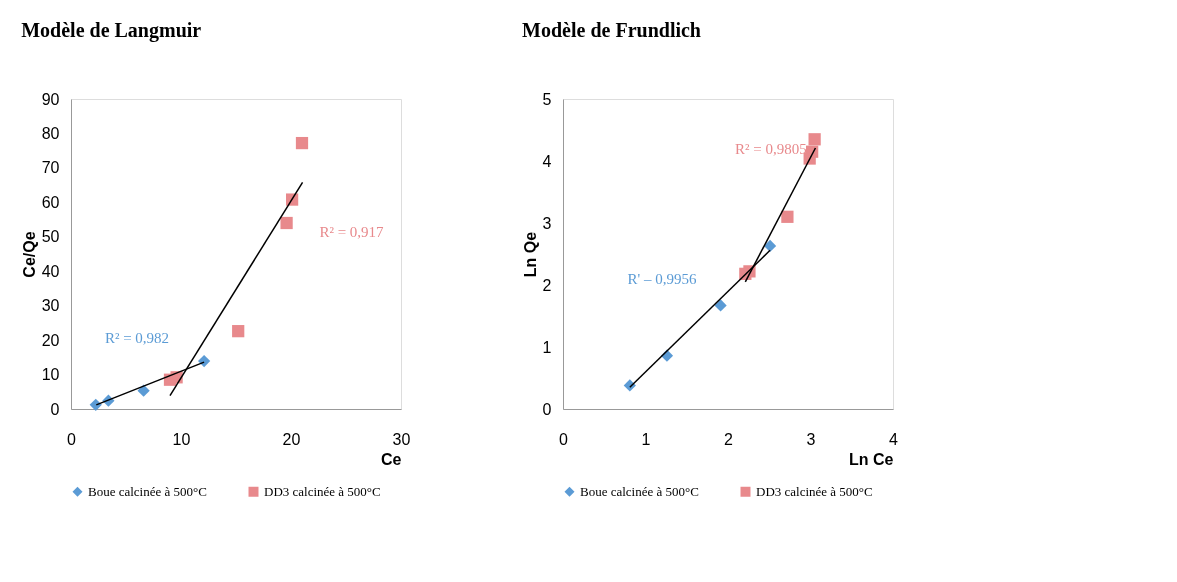 The height and width of the screenshot is (582, 1177). What do you see at coordinates (50, 340) in the screenshot?
I see `y-tick-label: 20` at bounding box center [50, 340].